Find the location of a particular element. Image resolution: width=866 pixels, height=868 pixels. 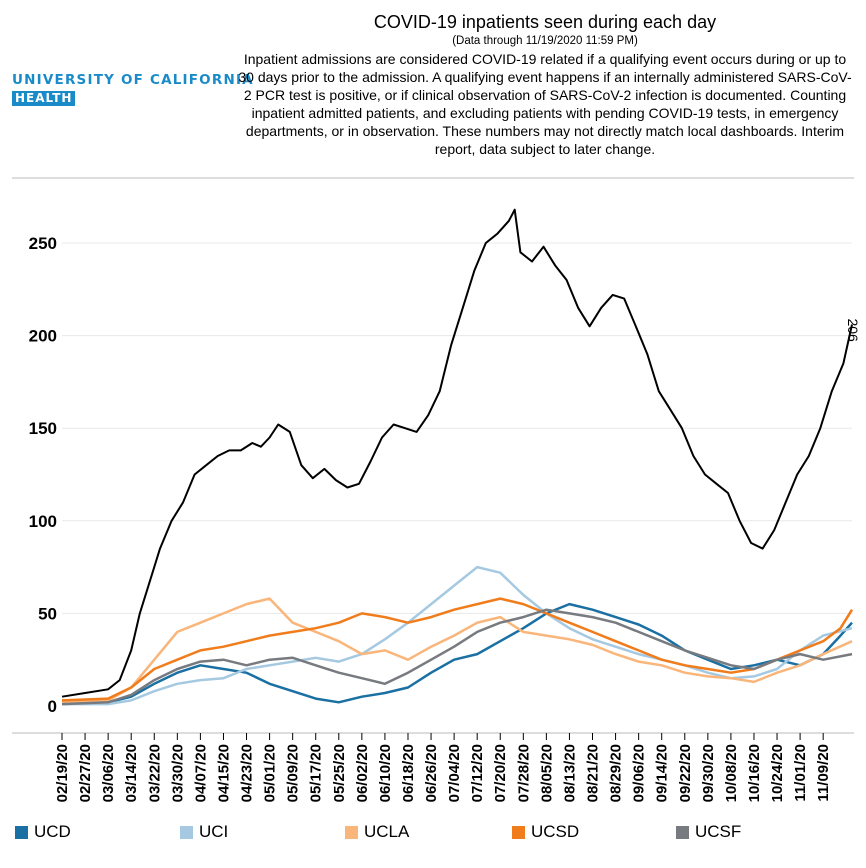

chart-subtitle: (Data through 11/19/2020 11:59 PM) is located at coordinates (545, 41).